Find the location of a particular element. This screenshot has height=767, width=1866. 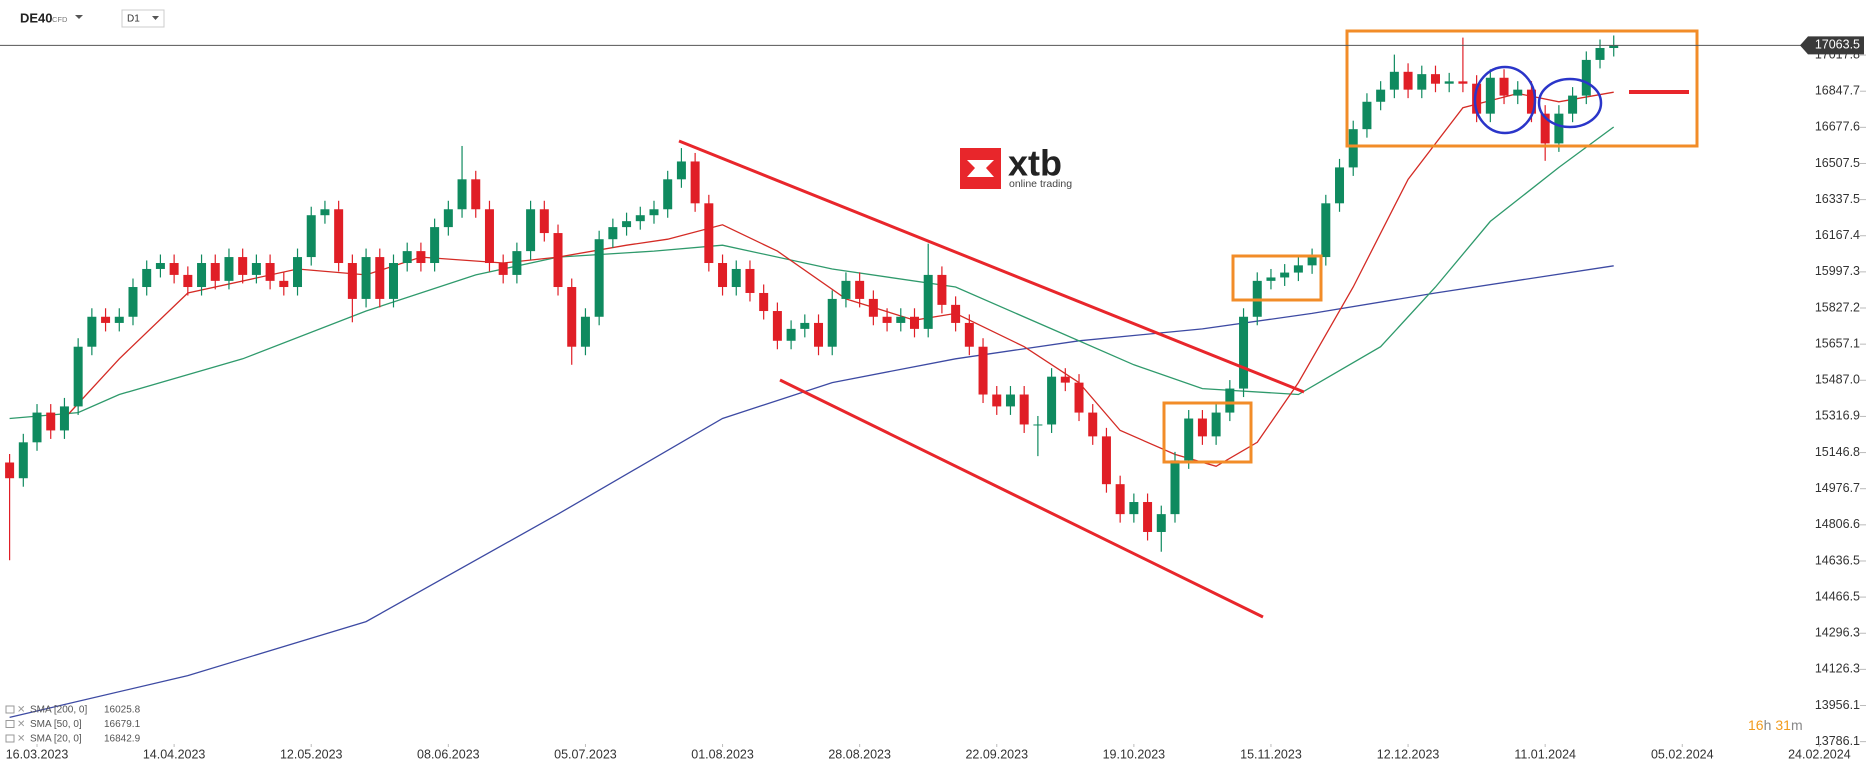

interval: D1 is located at coordinates (133, 19).